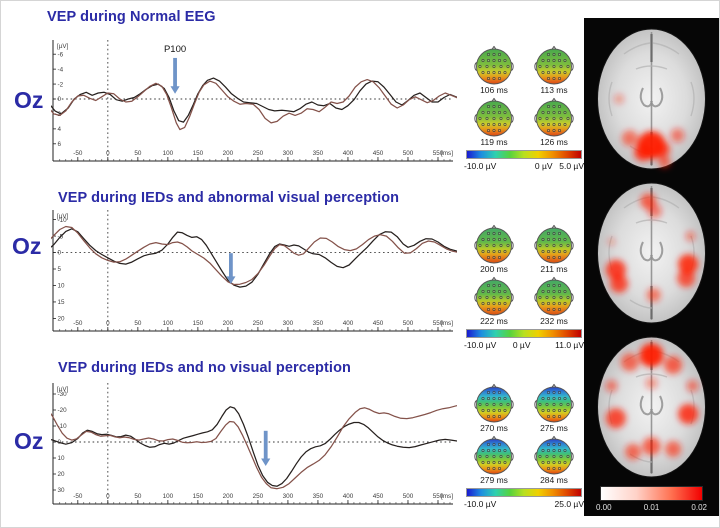 The width and height of the screenshot is (720, 528). I want to click on svg-text: -20, so click(63, 410).